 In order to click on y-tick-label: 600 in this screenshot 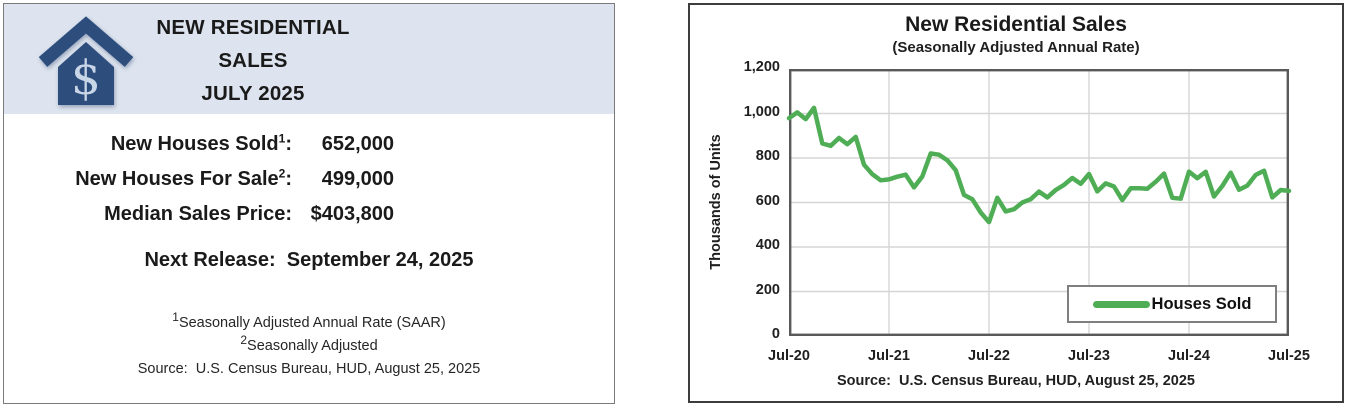, I will do `click(767, 200)`.